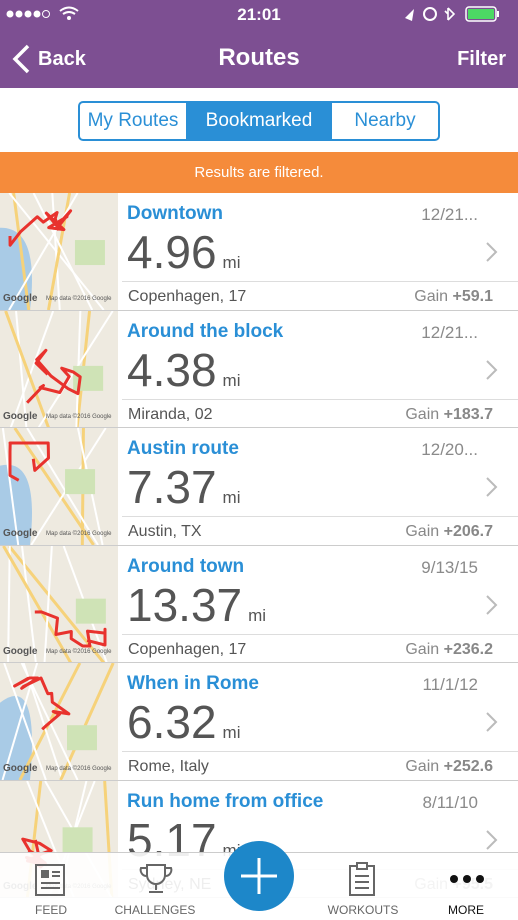 The height and width of the screenshot is (920, 518). I want to click on route-distance: 4.96, so click(172, 252).